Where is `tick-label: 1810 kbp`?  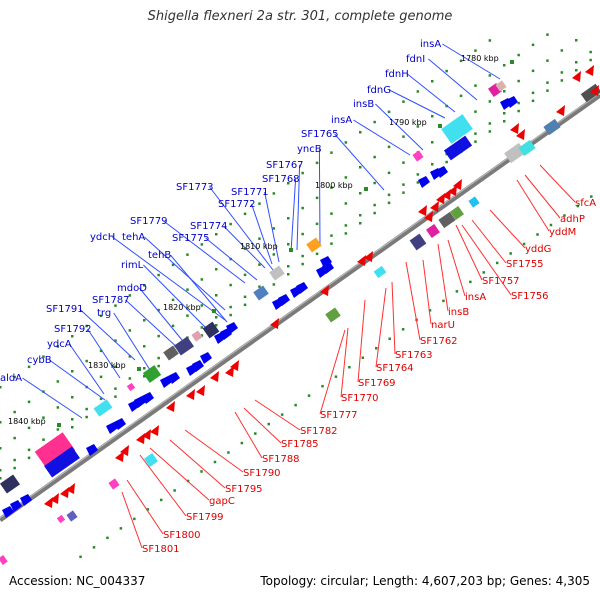
tick-label: 1810 kbp is located at coordinates (259, 246).